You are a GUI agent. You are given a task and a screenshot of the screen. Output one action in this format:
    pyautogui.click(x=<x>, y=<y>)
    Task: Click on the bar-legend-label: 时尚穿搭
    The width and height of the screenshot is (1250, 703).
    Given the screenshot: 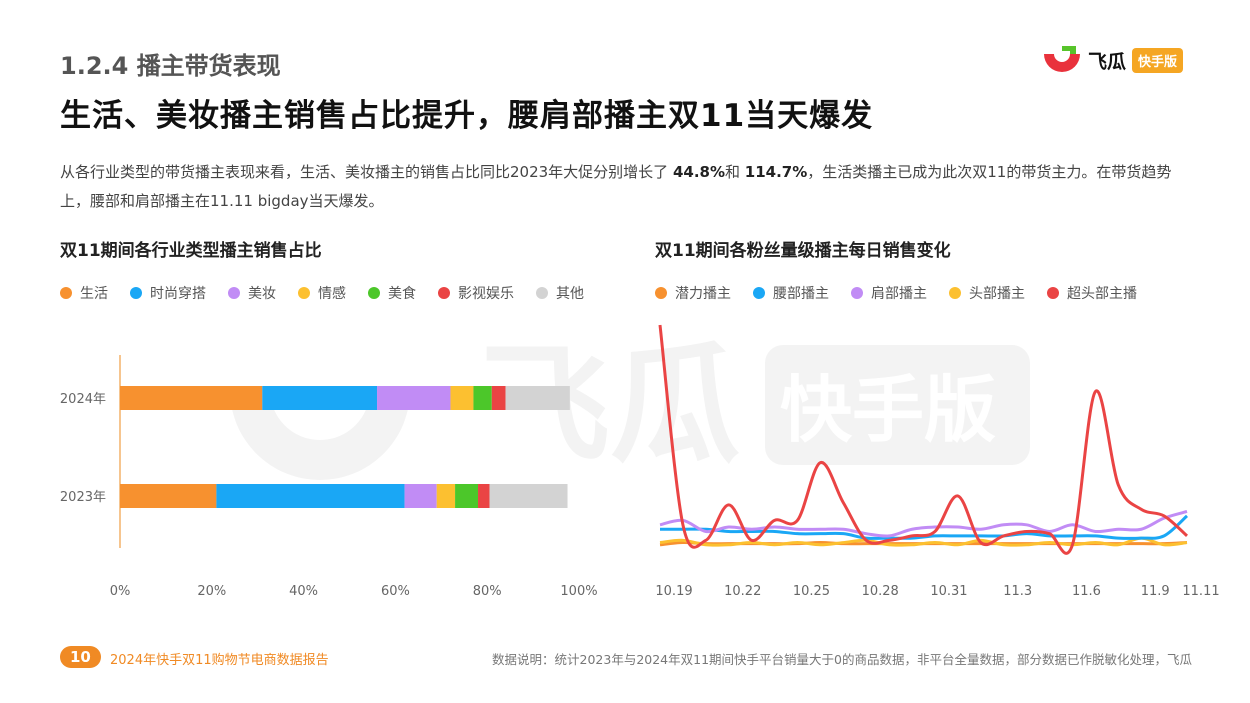 What is the action you would take?
    pyautogui.click(x=178, y=294)
    